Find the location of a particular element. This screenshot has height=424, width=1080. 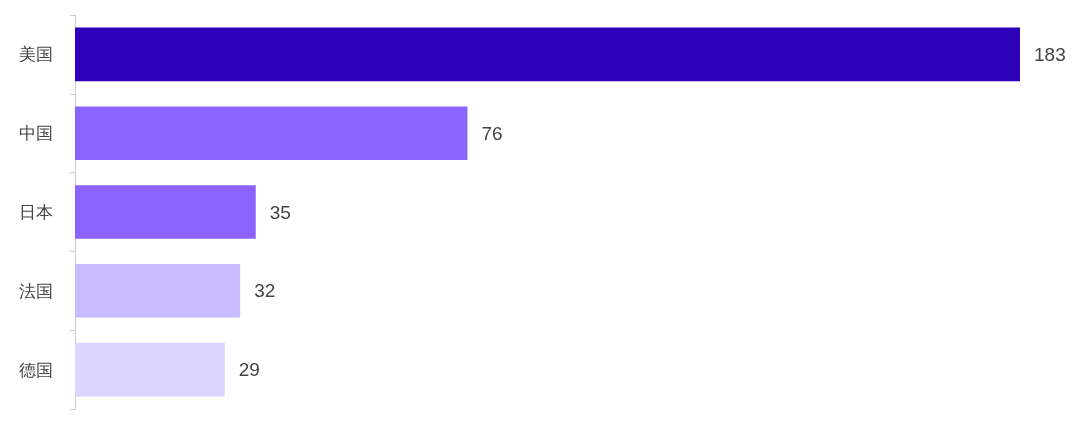

data-label: 35 is located at coordinates (280, 212).